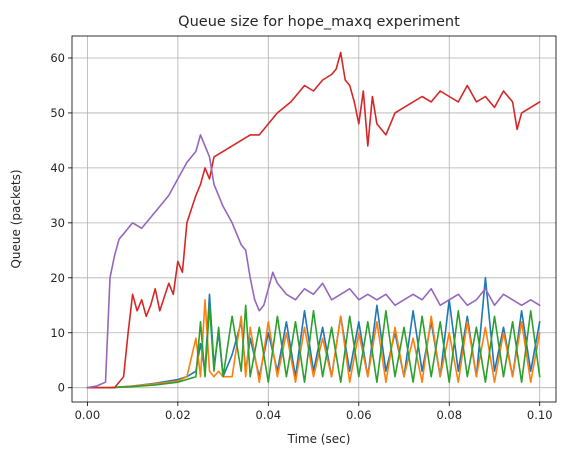  I want to click on x-tick-label: 0.06, so click(359, 415).